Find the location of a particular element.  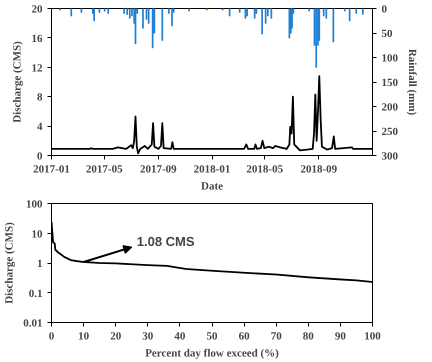

y-tick-label: 0.1 is located at coordinates (35, 294).